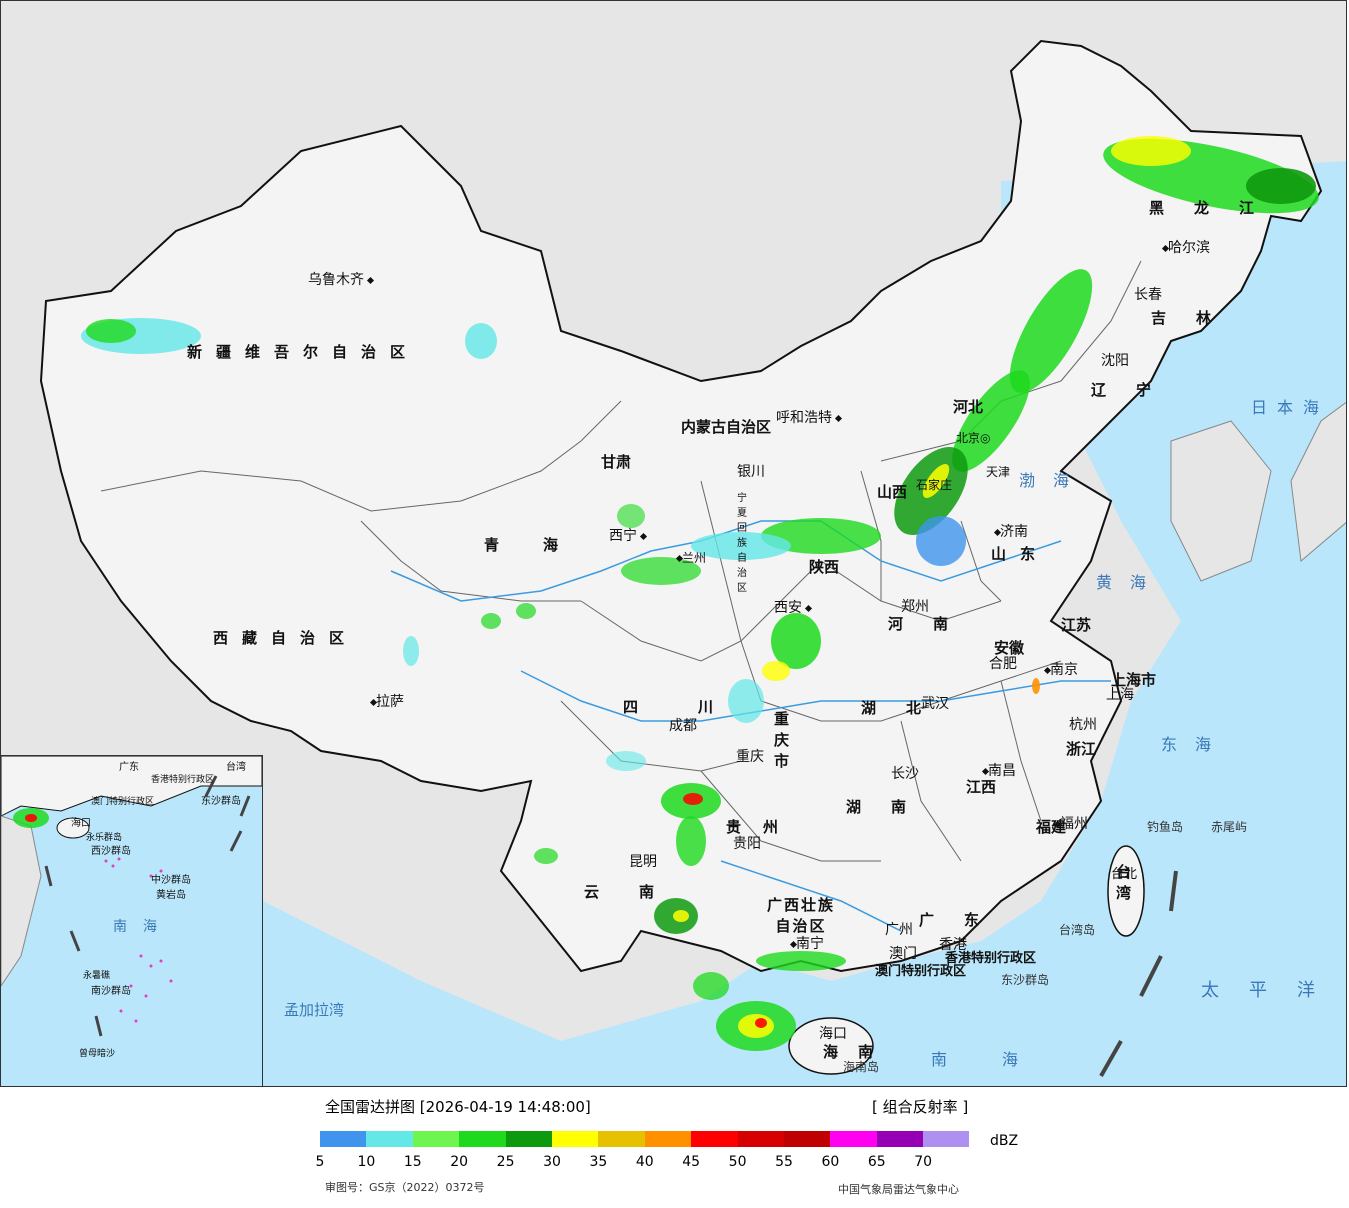 This screenshot has width=1349, height=1208. Describe the element at coordinates (1134, 680) in the screenshot. I see `province-shanghai: 上海市` at that location.